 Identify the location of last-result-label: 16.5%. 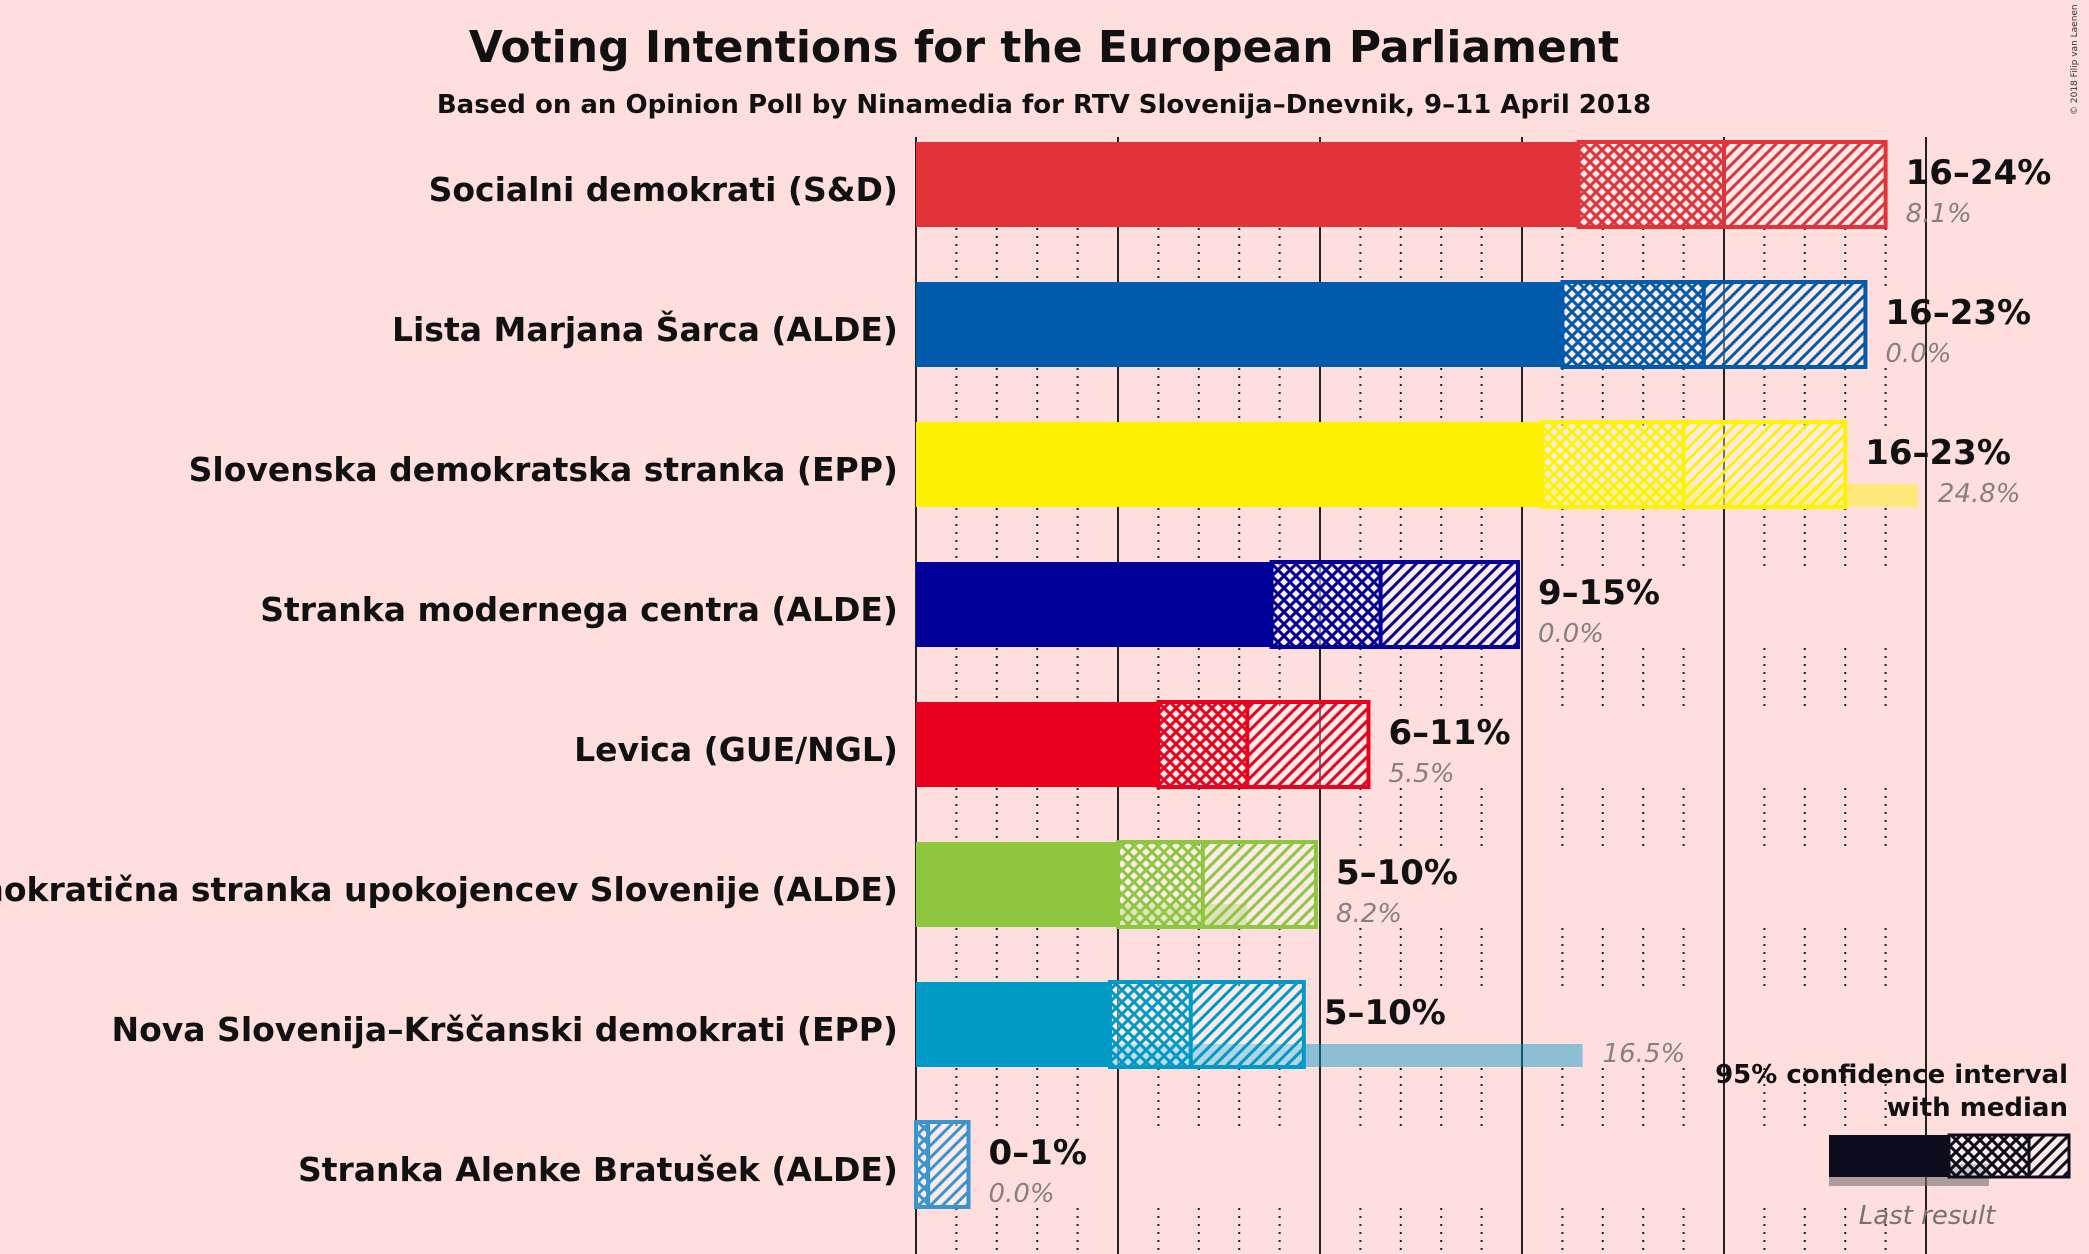
(1644, 1054).